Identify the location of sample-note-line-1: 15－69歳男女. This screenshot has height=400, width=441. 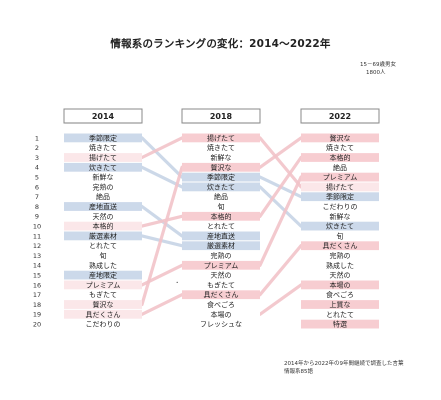
(378, 65).